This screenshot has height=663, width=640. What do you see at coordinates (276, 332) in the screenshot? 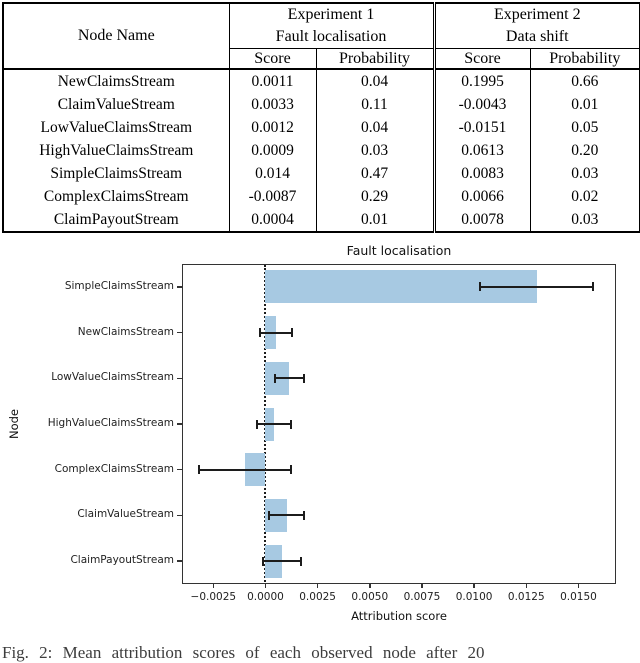
I see `error-bar-NewClaimsStream` at bounding box center [276, 332].